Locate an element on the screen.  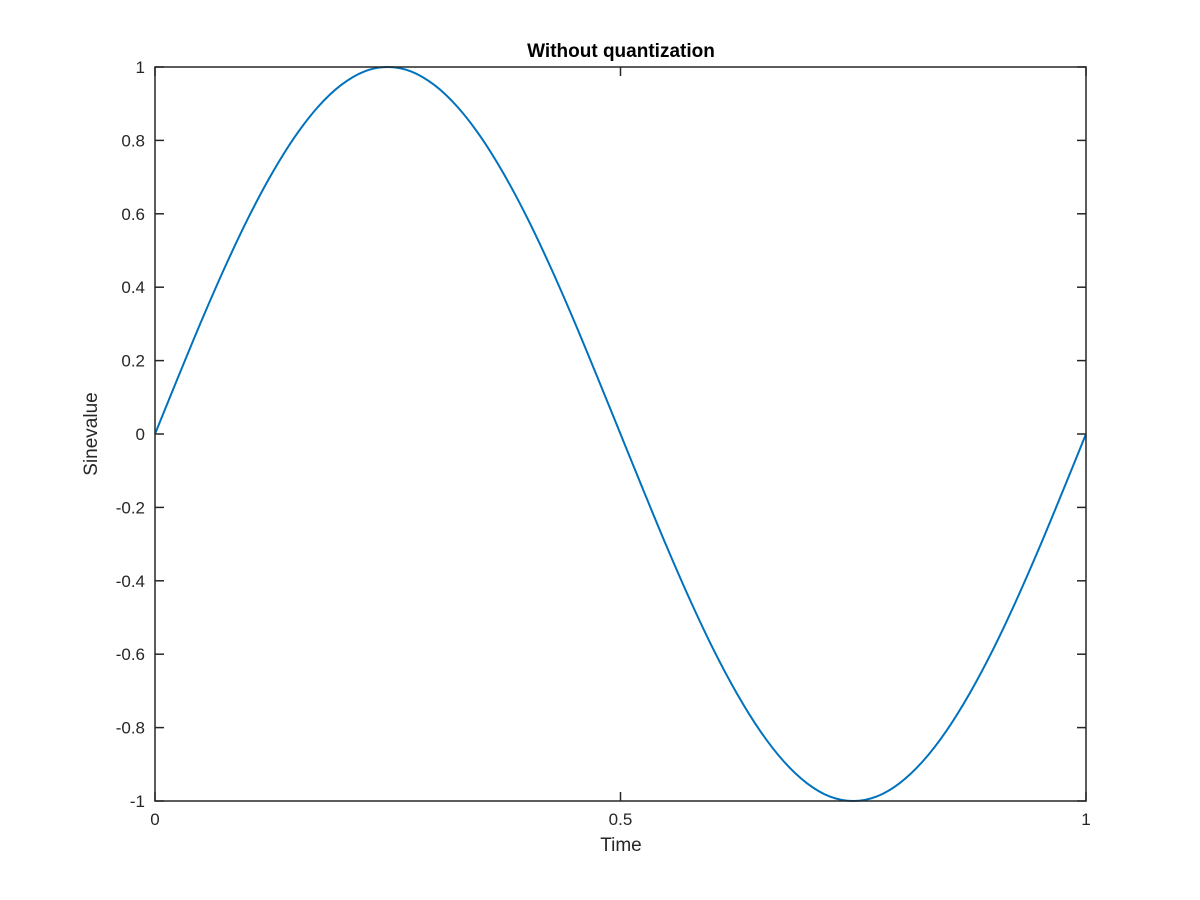
y-tick-label: -0.8 is located at coordinates (130, 728).